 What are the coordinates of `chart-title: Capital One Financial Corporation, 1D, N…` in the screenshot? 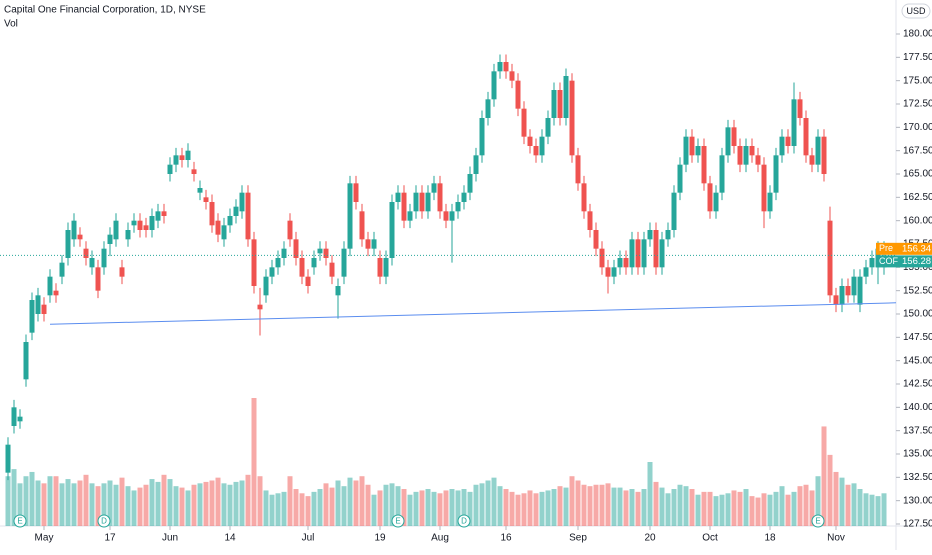 It's located at (105, 10).